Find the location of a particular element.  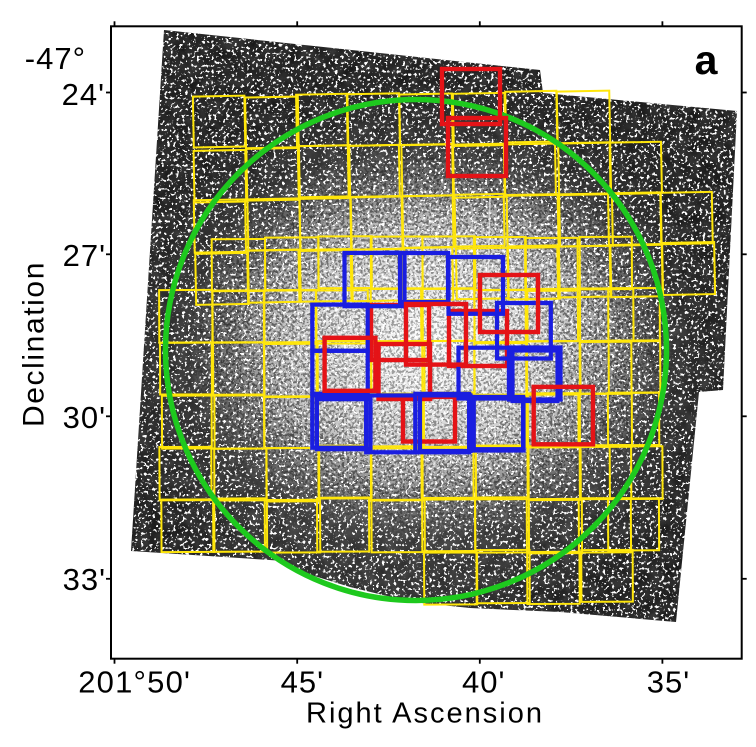

svg-text: 201°50' is located at coordinates (134, 682).